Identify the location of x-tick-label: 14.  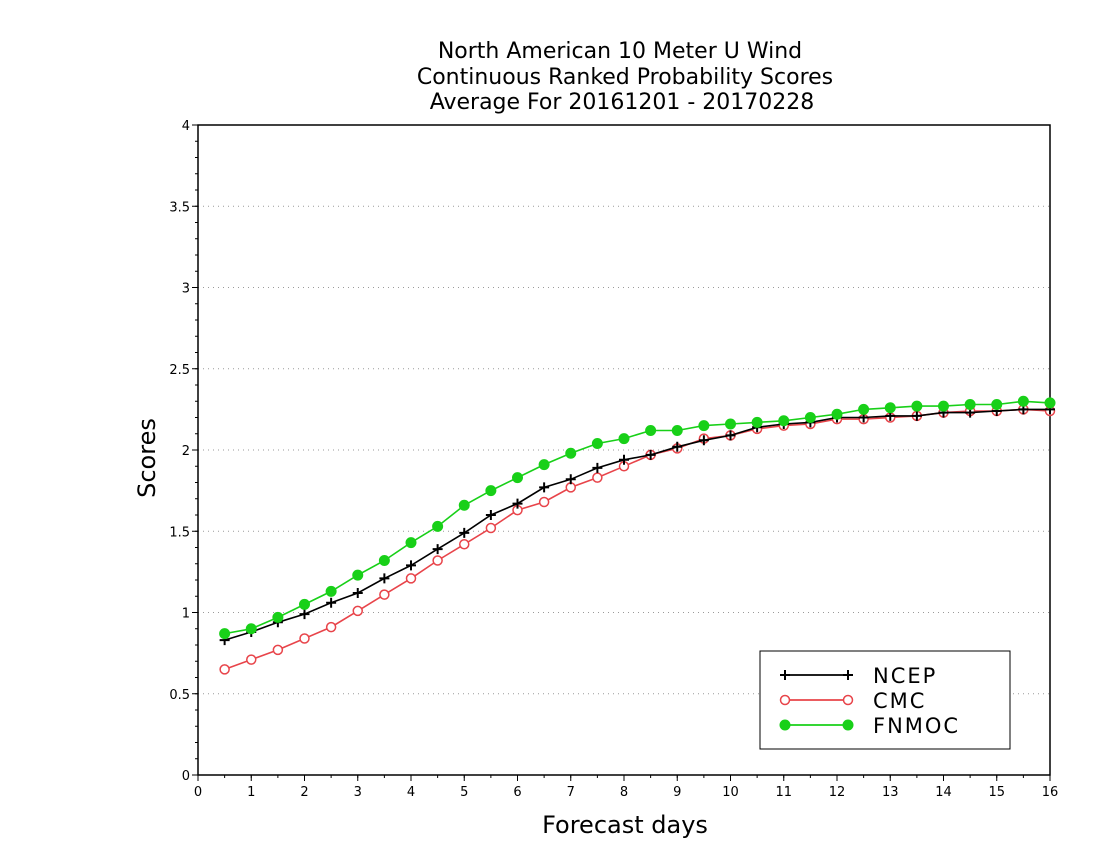
(943, 792).